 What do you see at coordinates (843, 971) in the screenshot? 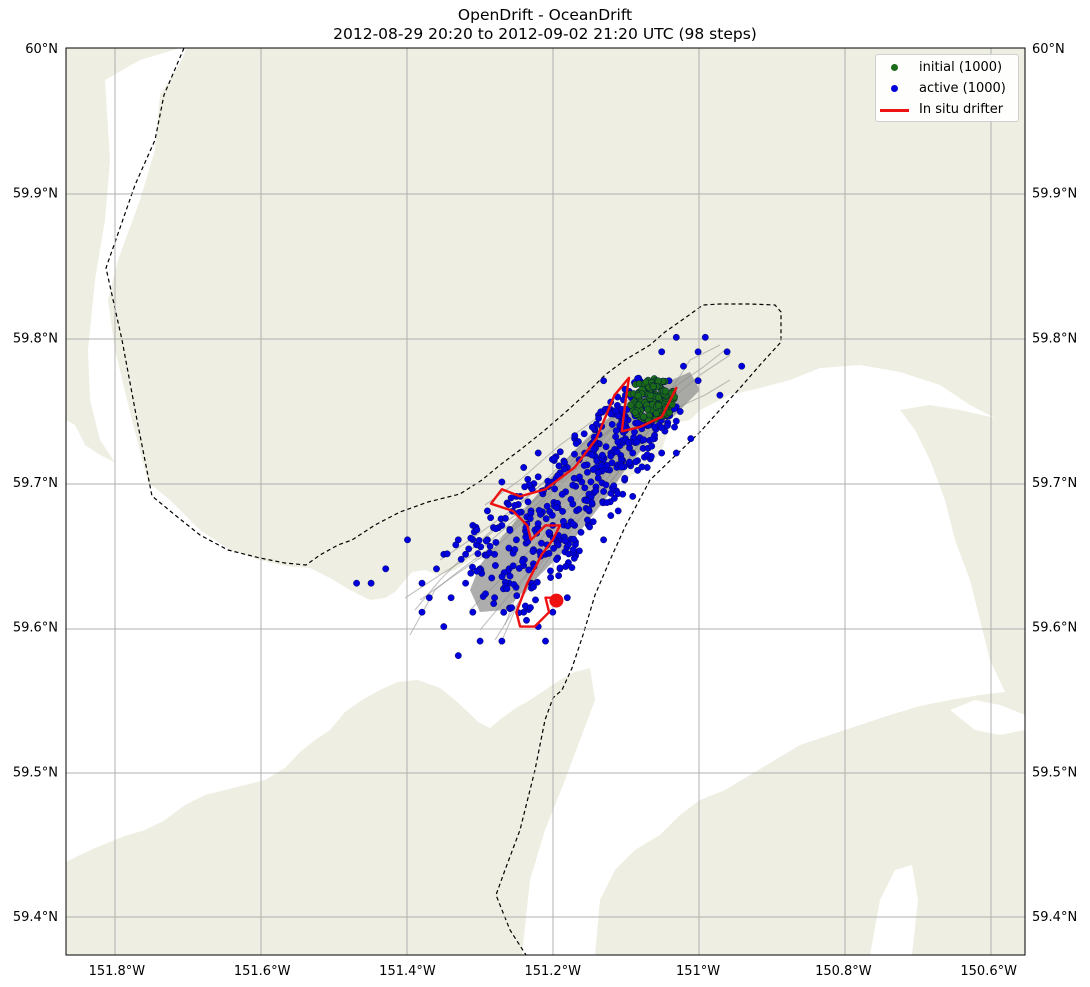
I see `x-tick-label: 150.8°W` at bounding box center [843, 971].